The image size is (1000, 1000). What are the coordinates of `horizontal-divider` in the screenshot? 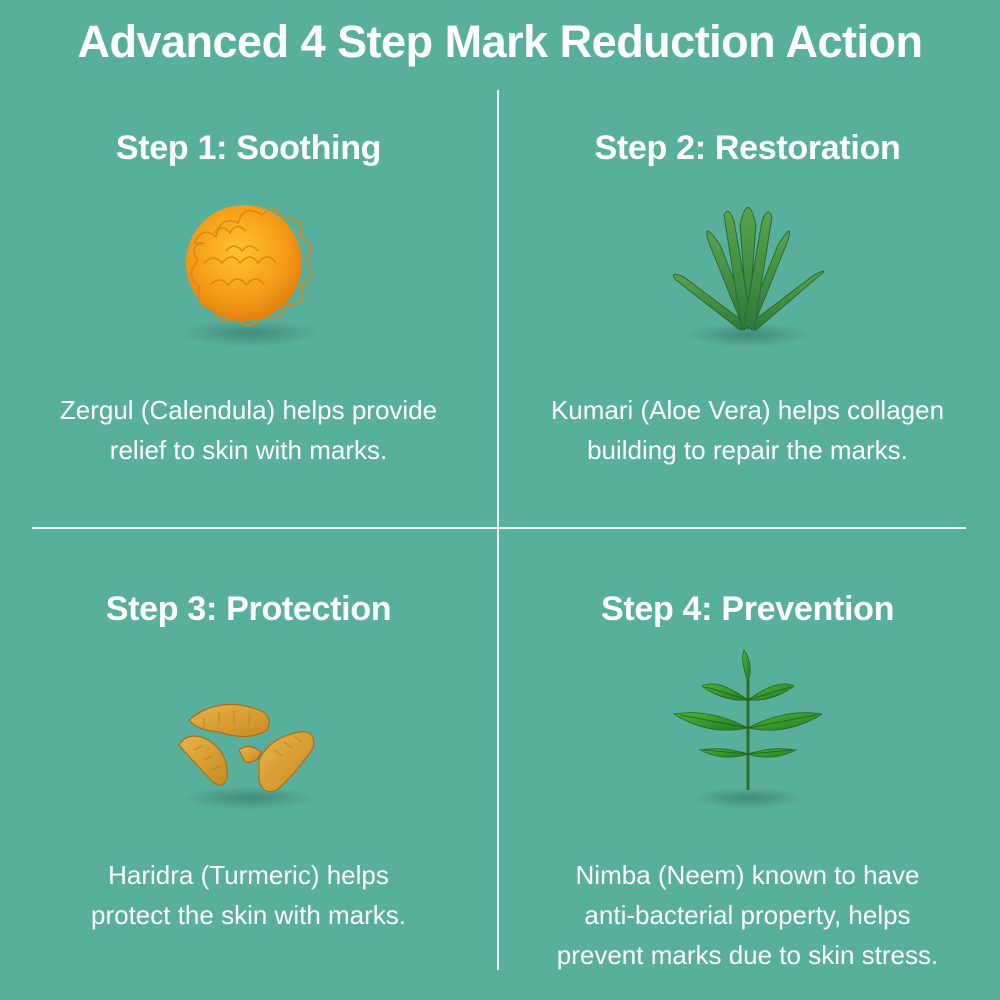 It's located at (499, 528).